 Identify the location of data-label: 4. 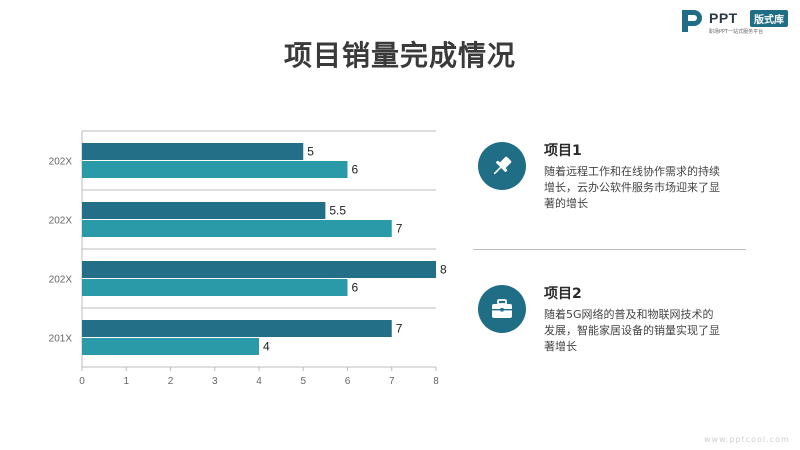
(266, 347).